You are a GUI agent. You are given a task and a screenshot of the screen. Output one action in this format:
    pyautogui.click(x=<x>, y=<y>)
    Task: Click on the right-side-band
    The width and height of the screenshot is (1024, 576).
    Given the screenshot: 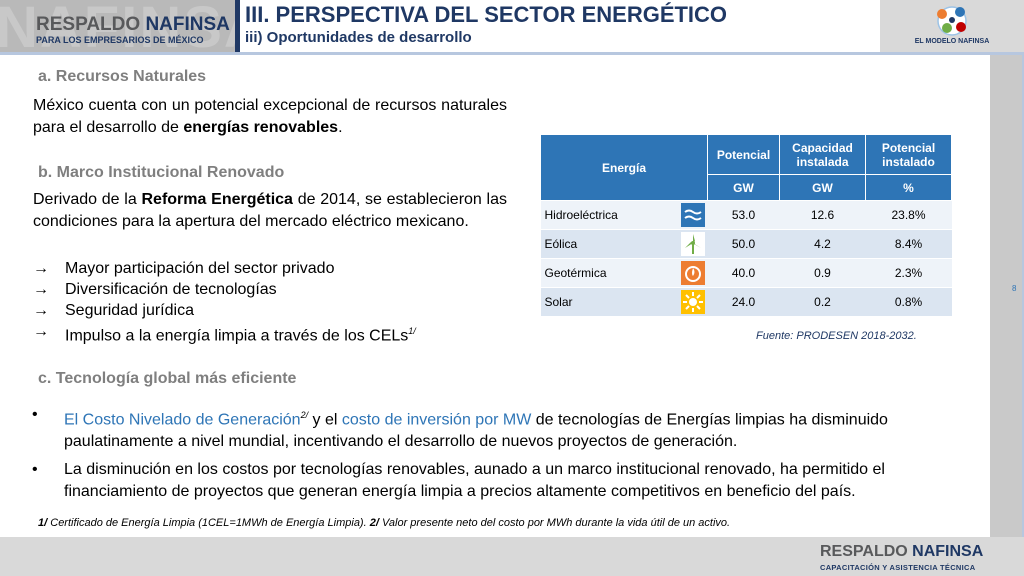 What is the action you would take?
    pyautogui.click(x=1007, y=296)
    